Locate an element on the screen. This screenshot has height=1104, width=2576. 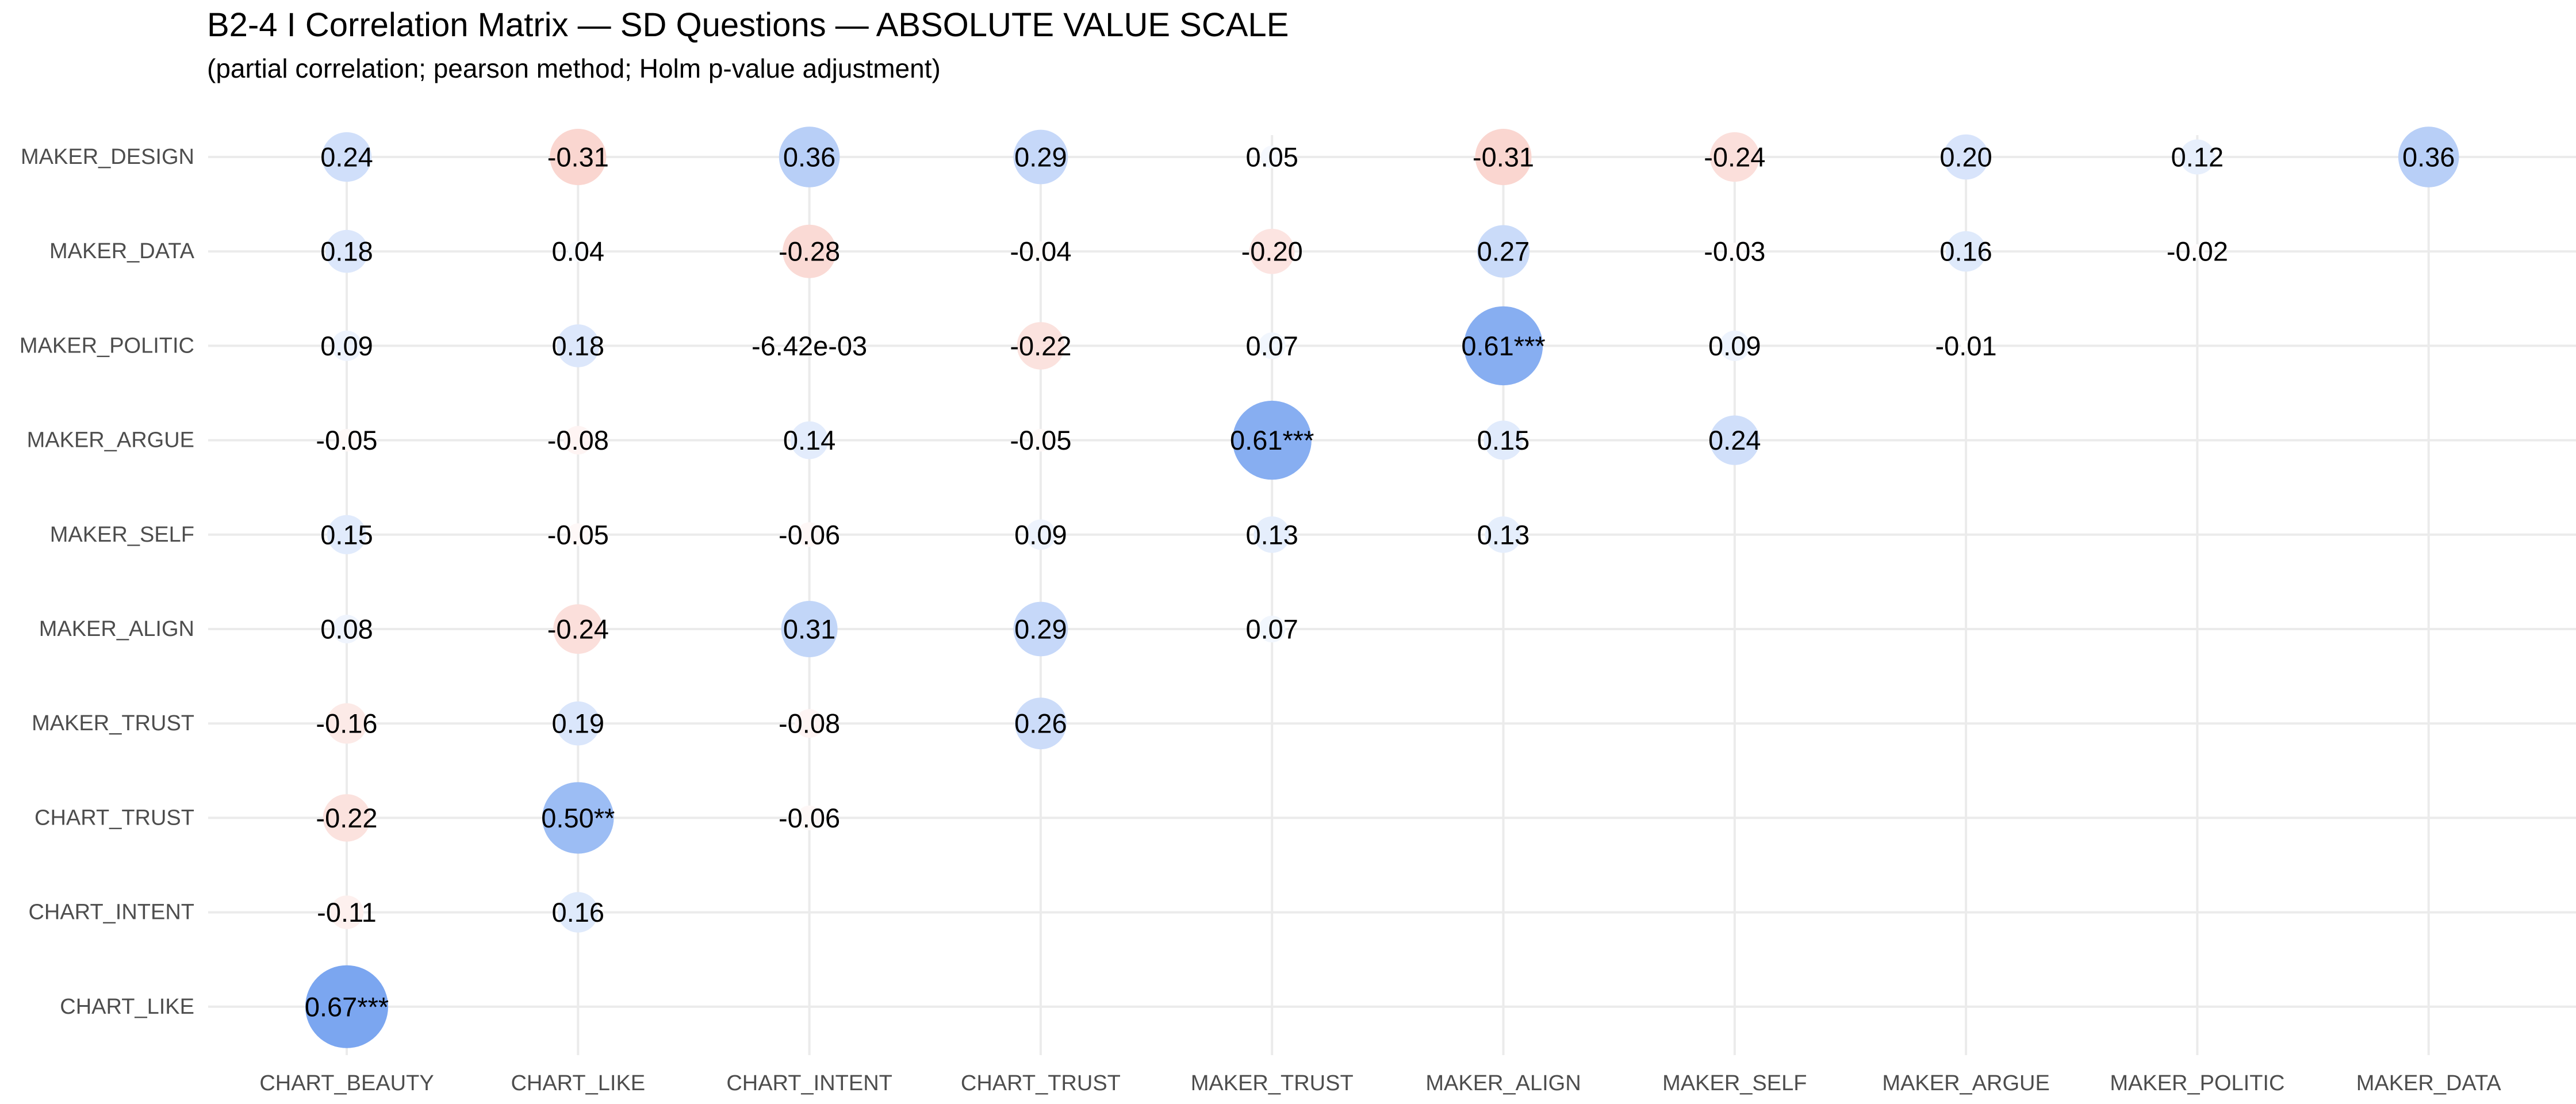
corr-label-chart-trust-maker-argue: -0.05 is located at coordinates (1040, 440).